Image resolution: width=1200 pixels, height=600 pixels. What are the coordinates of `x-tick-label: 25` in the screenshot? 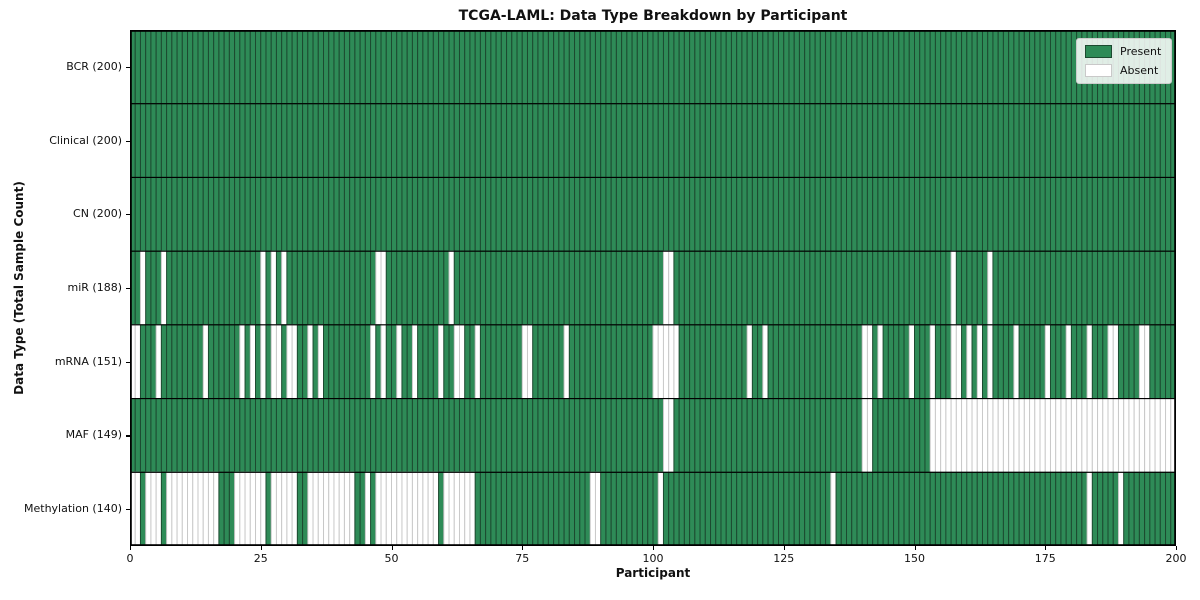 It's located at (260, 558).